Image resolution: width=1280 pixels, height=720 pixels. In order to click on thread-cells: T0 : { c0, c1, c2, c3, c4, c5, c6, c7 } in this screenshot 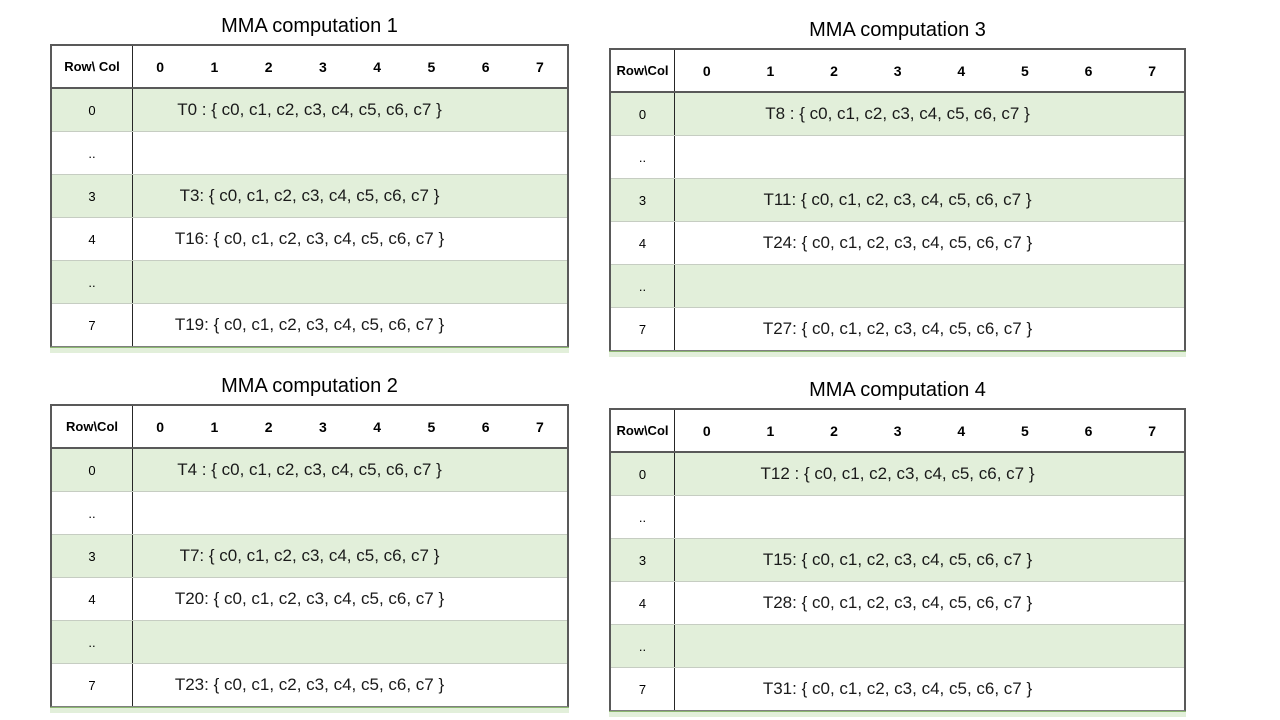, I will do `click(309, 109)`.